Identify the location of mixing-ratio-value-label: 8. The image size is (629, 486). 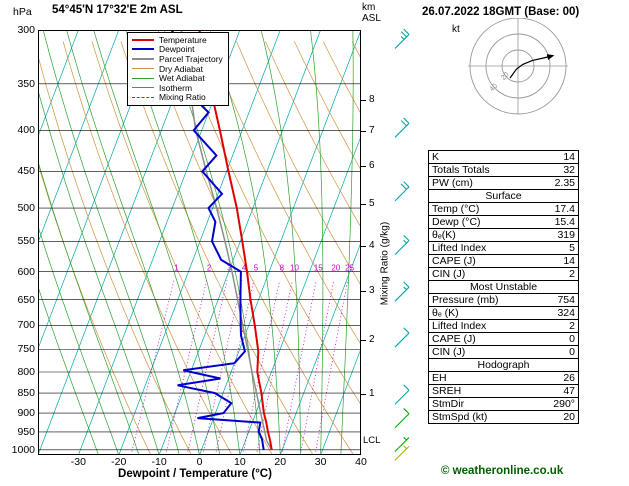
(282, 268).